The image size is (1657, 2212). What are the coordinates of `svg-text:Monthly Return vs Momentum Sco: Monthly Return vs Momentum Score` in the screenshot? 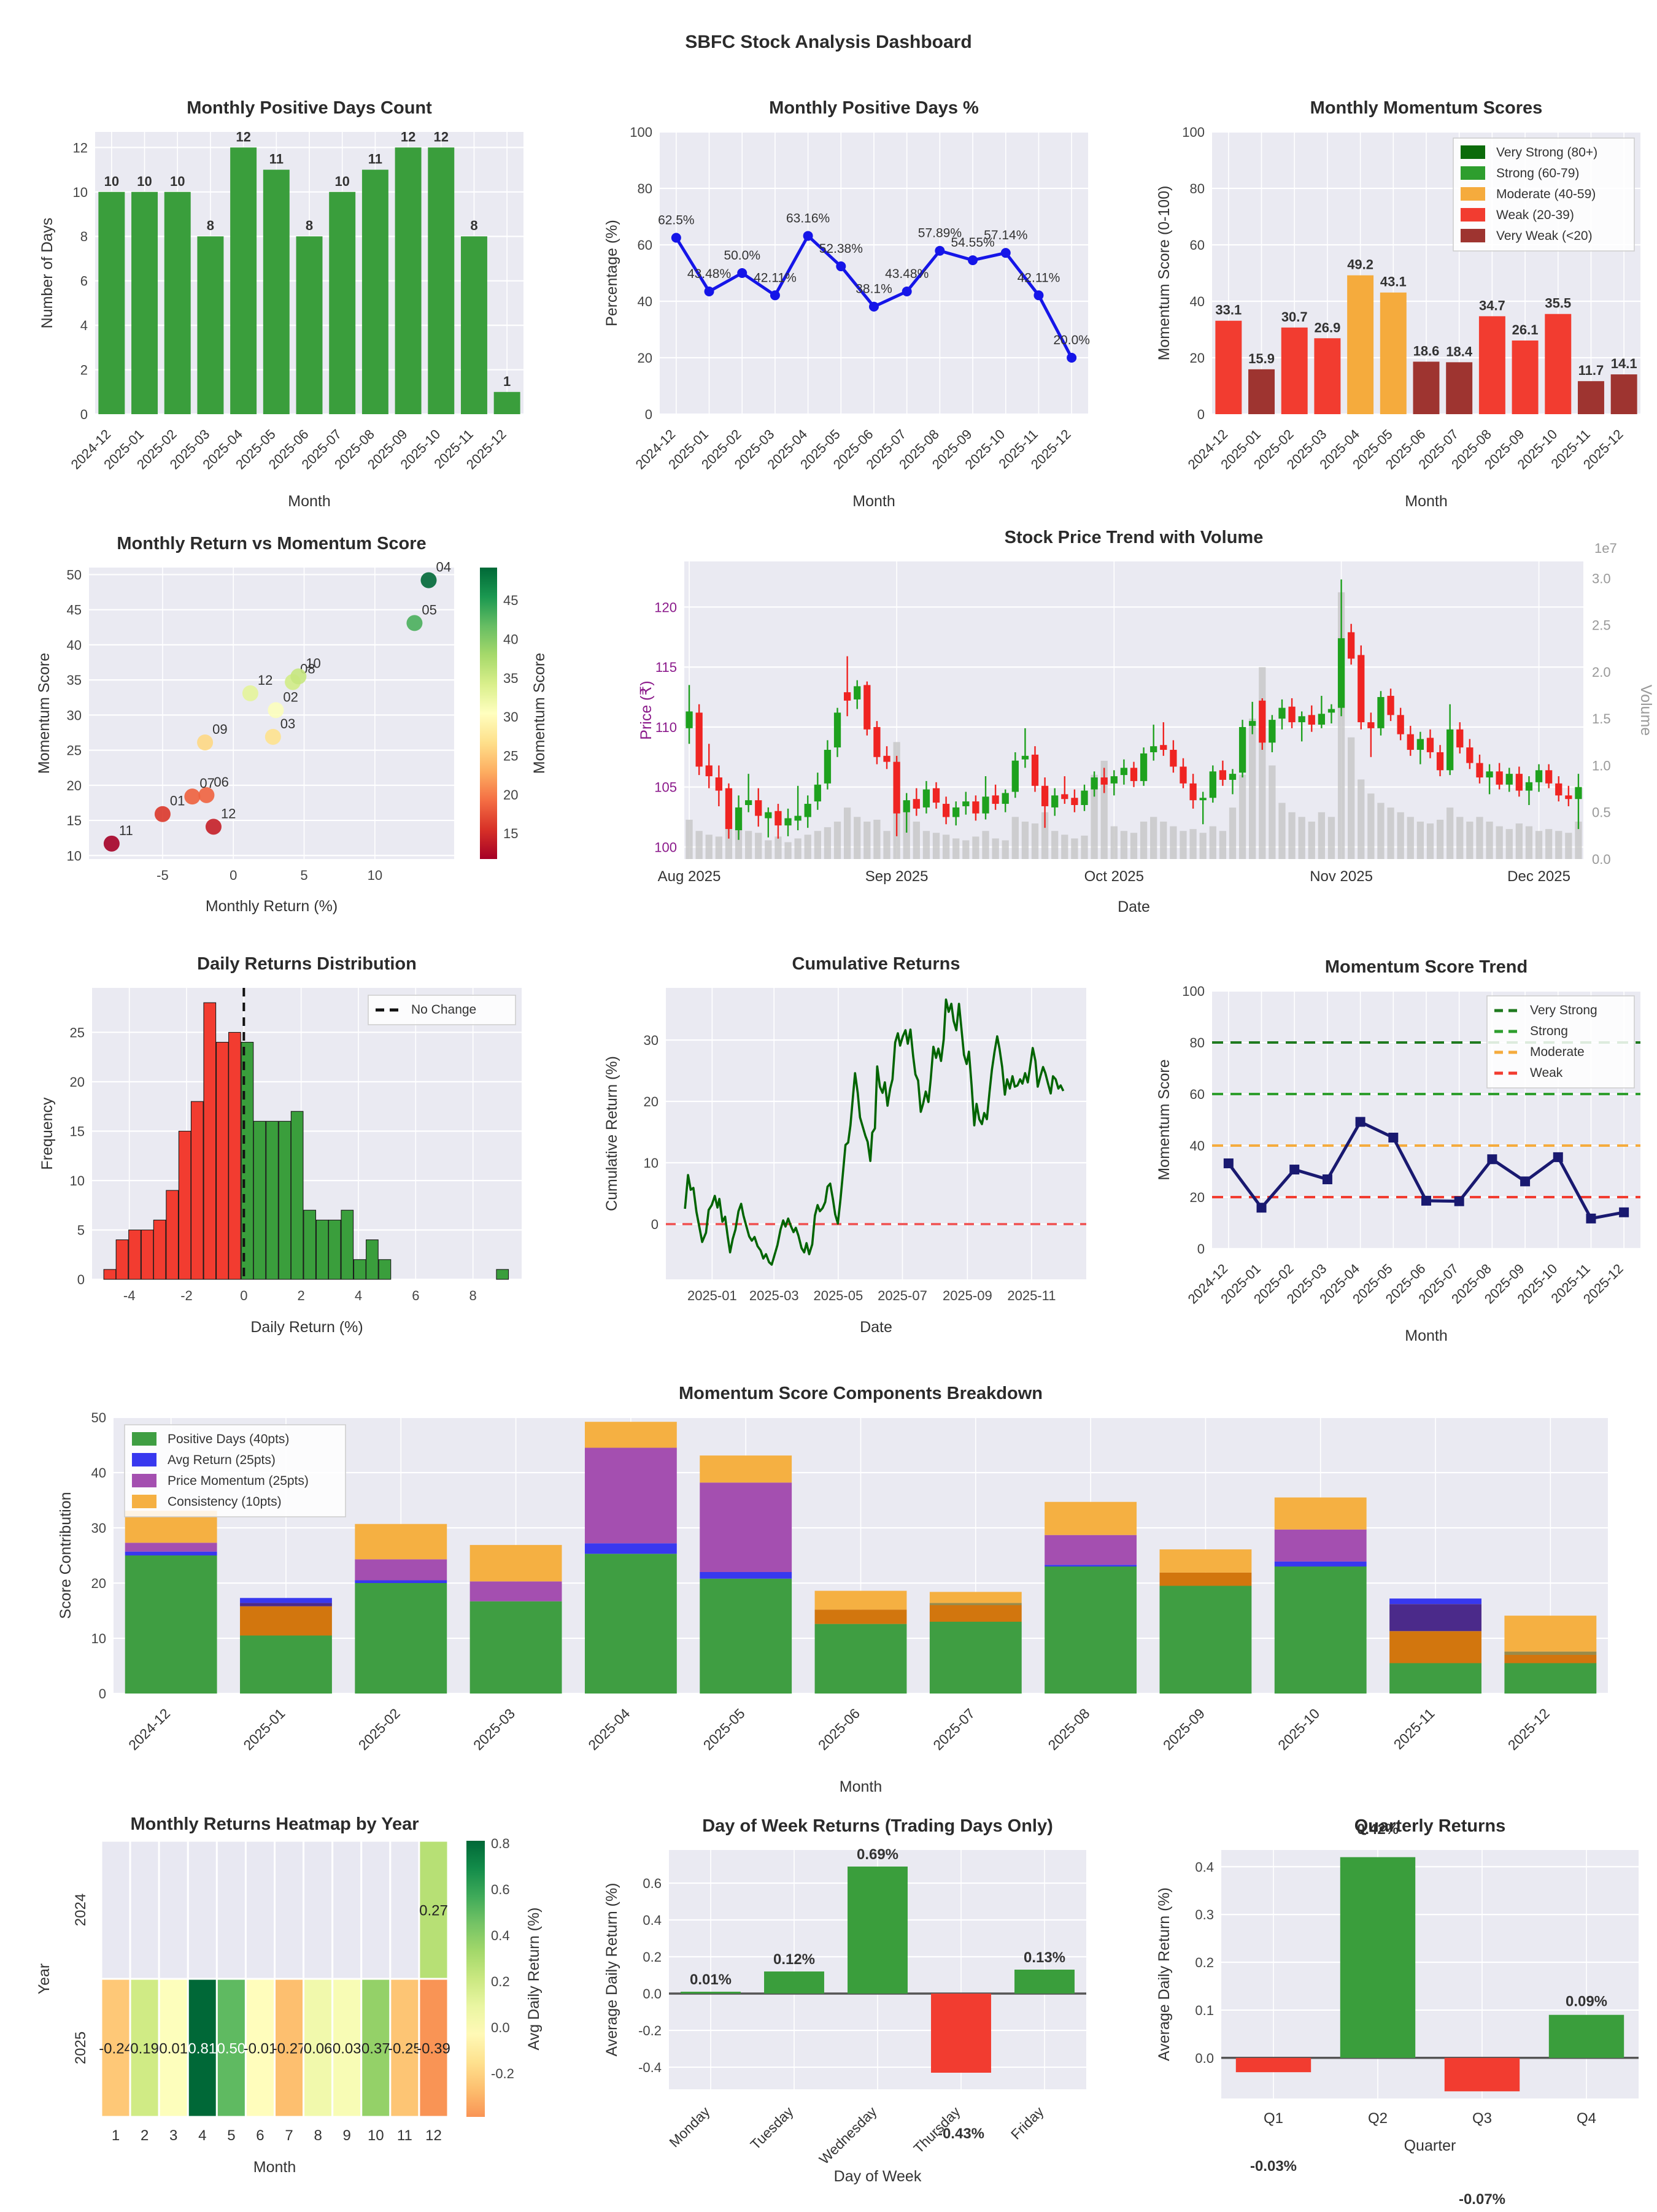 It's located at (271, 543).